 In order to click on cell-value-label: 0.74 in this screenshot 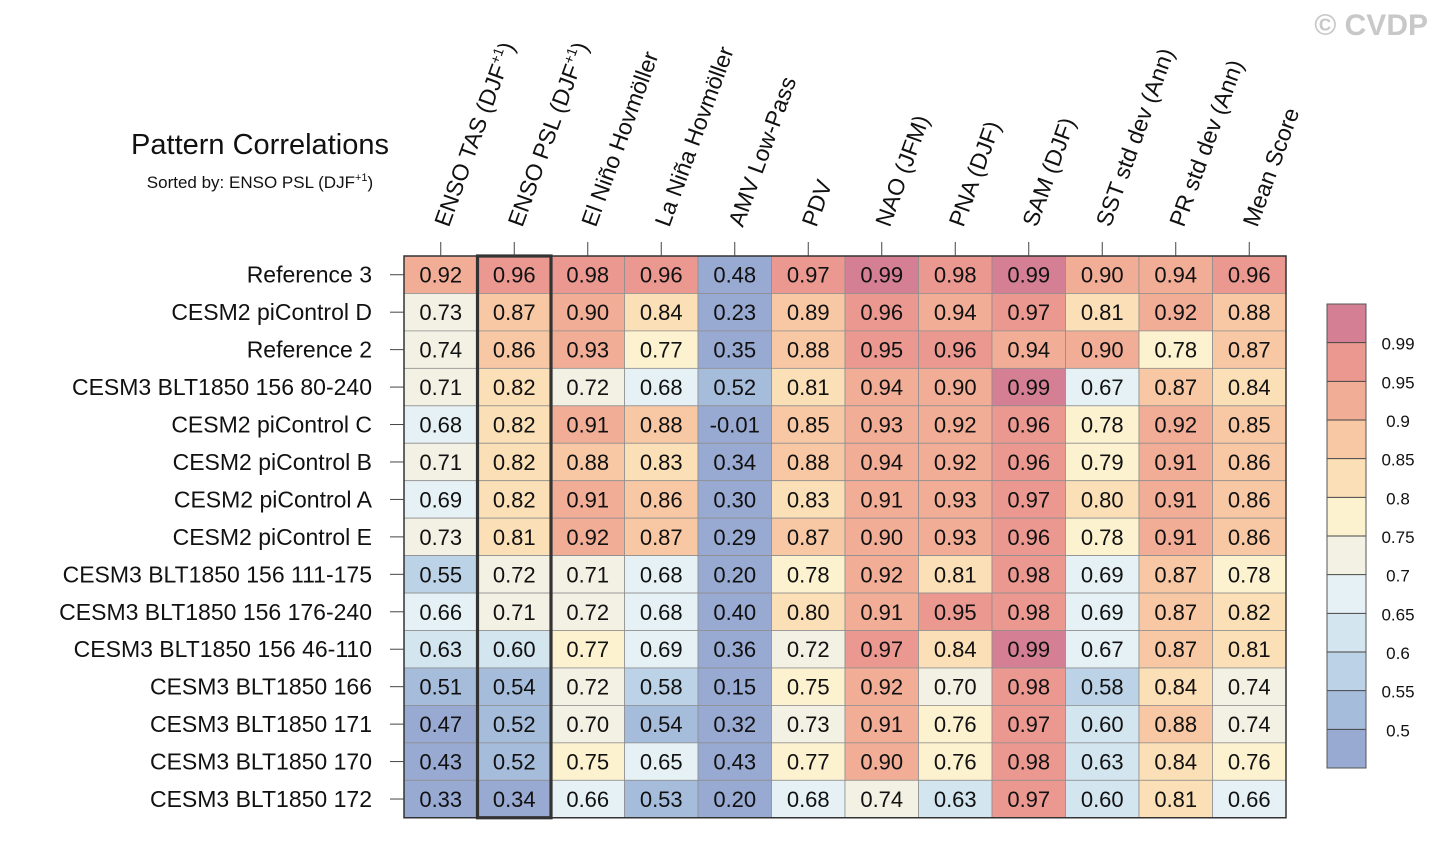, I will do `click(881, 799)`.